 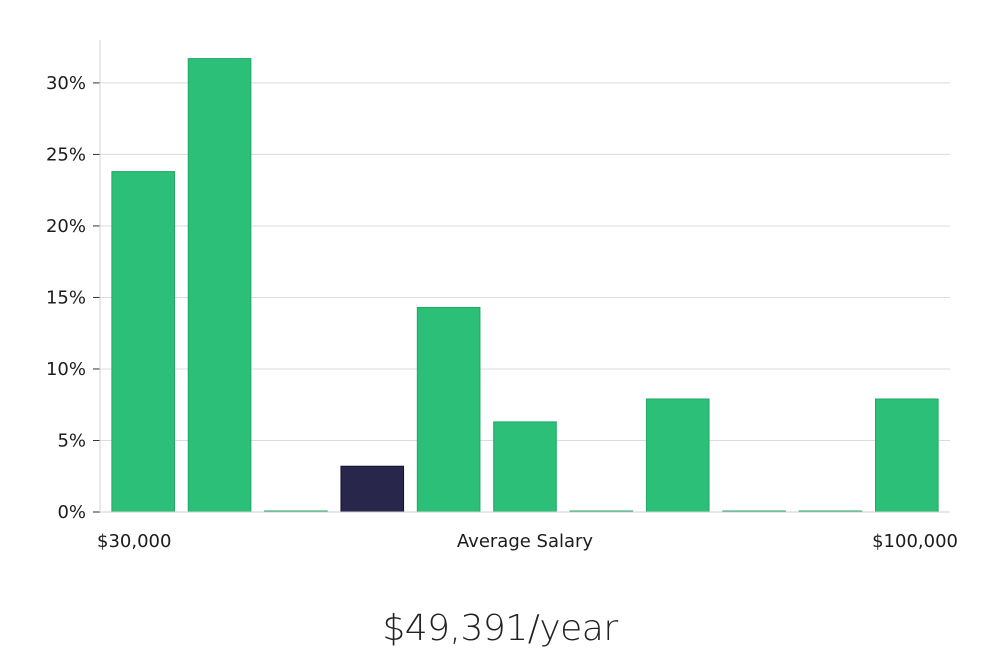 What do you see at coordinates (915, 541) in the screenshot?
I see `x-end-label: $100,000` at bounding box center [915, 541].